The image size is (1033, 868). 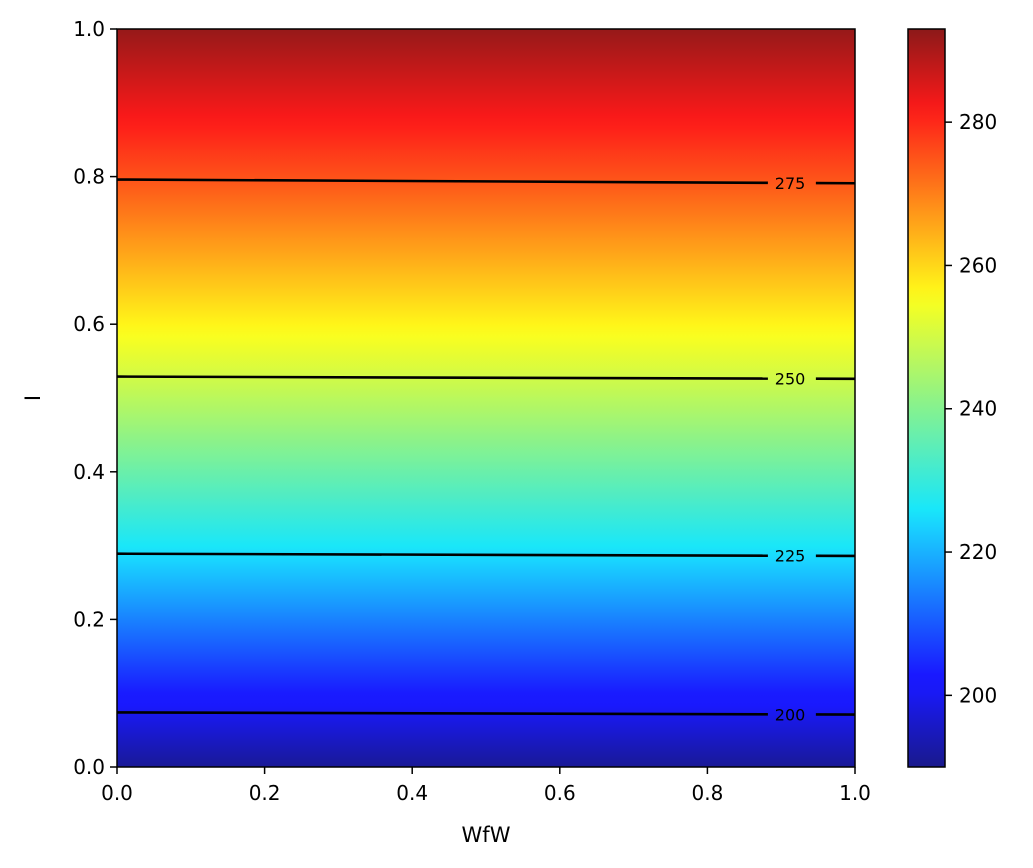 I want to click on y-axis-label: I, so click(x=33, y=398).